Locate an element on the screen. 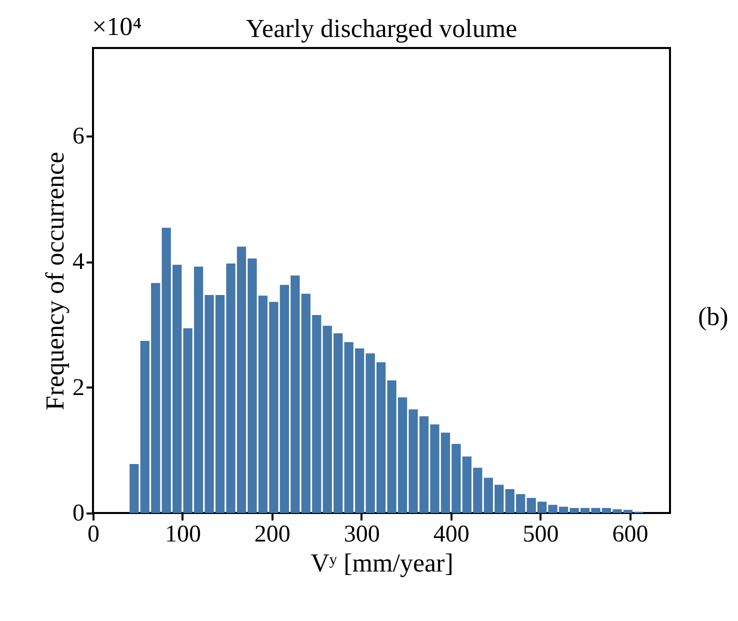  x-tick-label: 100 is located at coordinates (182, 535).